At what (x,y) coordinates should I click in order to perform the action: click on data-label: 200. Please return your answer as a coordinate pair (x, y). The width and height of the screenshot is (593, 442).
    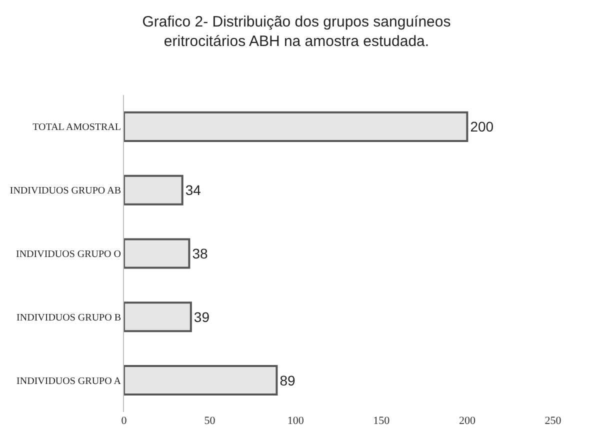
    Looking at the image, I should click on (482, 126).